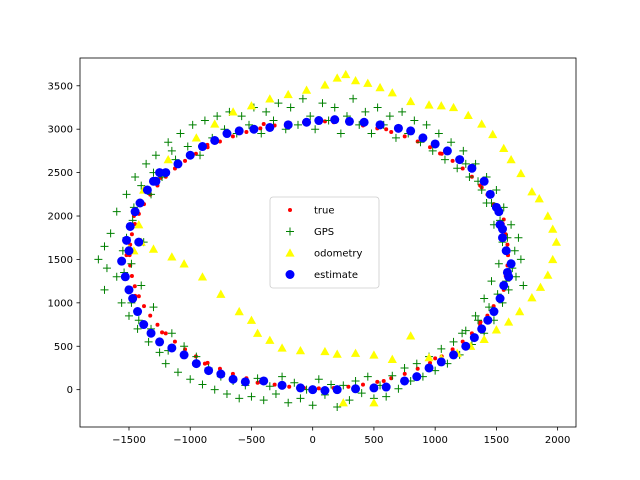  Describe the element at coordinates (557, 440) in the screenshot. I see `x-tick-label: 2000` at that location.